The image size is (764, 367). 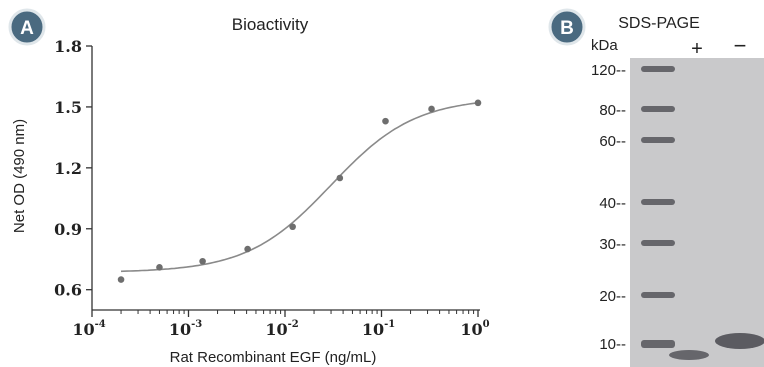 What do you see at coordinates (389, 324) in the screenshot?
I see `x-tick-exponent: -1` at bounding box center [389, 324].